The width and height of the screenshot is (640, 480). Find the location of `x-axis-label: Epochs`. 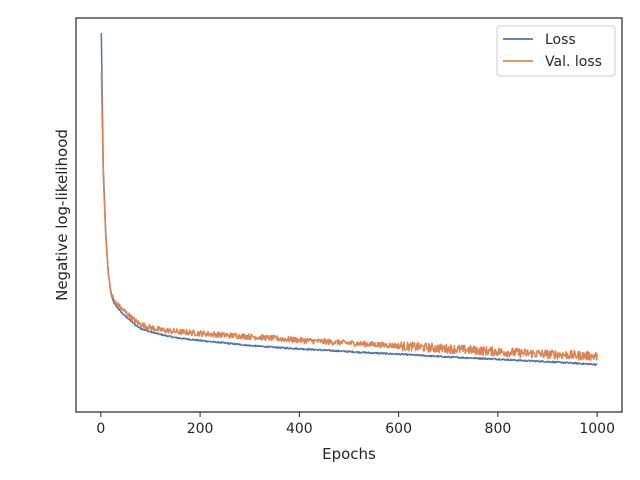

x-axis-label: Epochs is located at coordinates (349, 454).